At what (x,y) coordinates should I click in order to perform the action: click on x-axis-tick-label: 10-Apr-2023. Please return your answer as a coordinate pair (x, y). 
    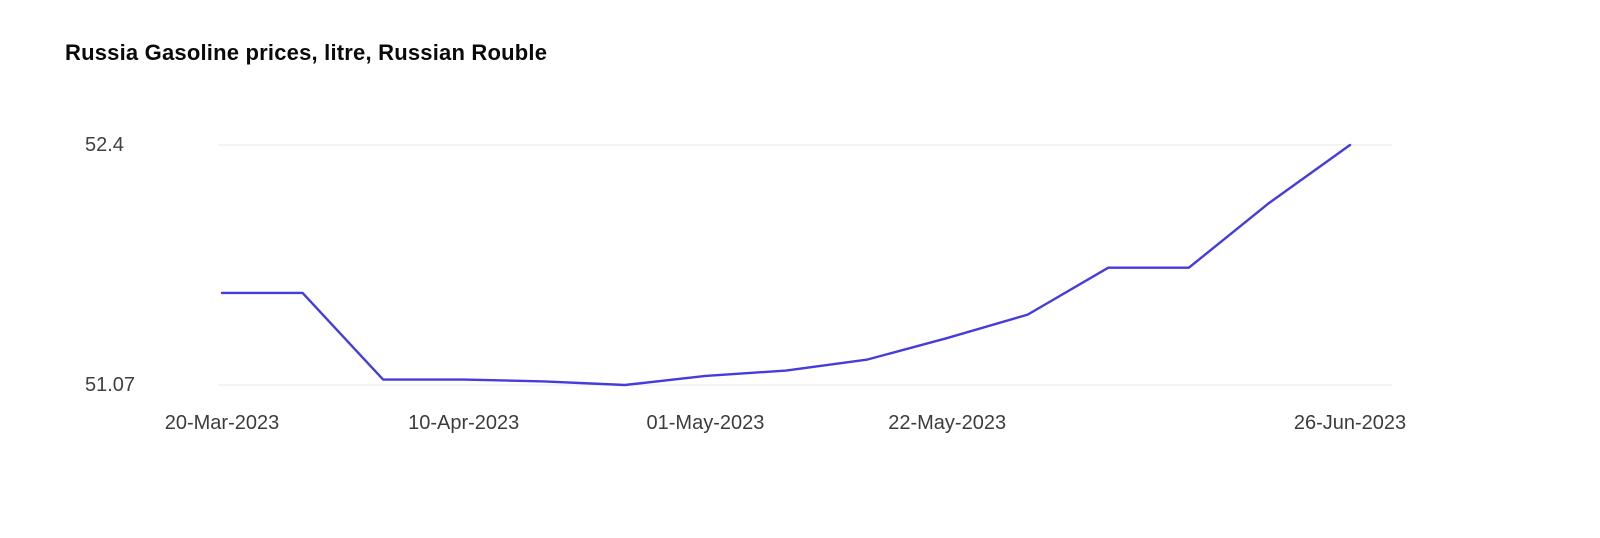
    Looking at the image, I should click on (464, 423).